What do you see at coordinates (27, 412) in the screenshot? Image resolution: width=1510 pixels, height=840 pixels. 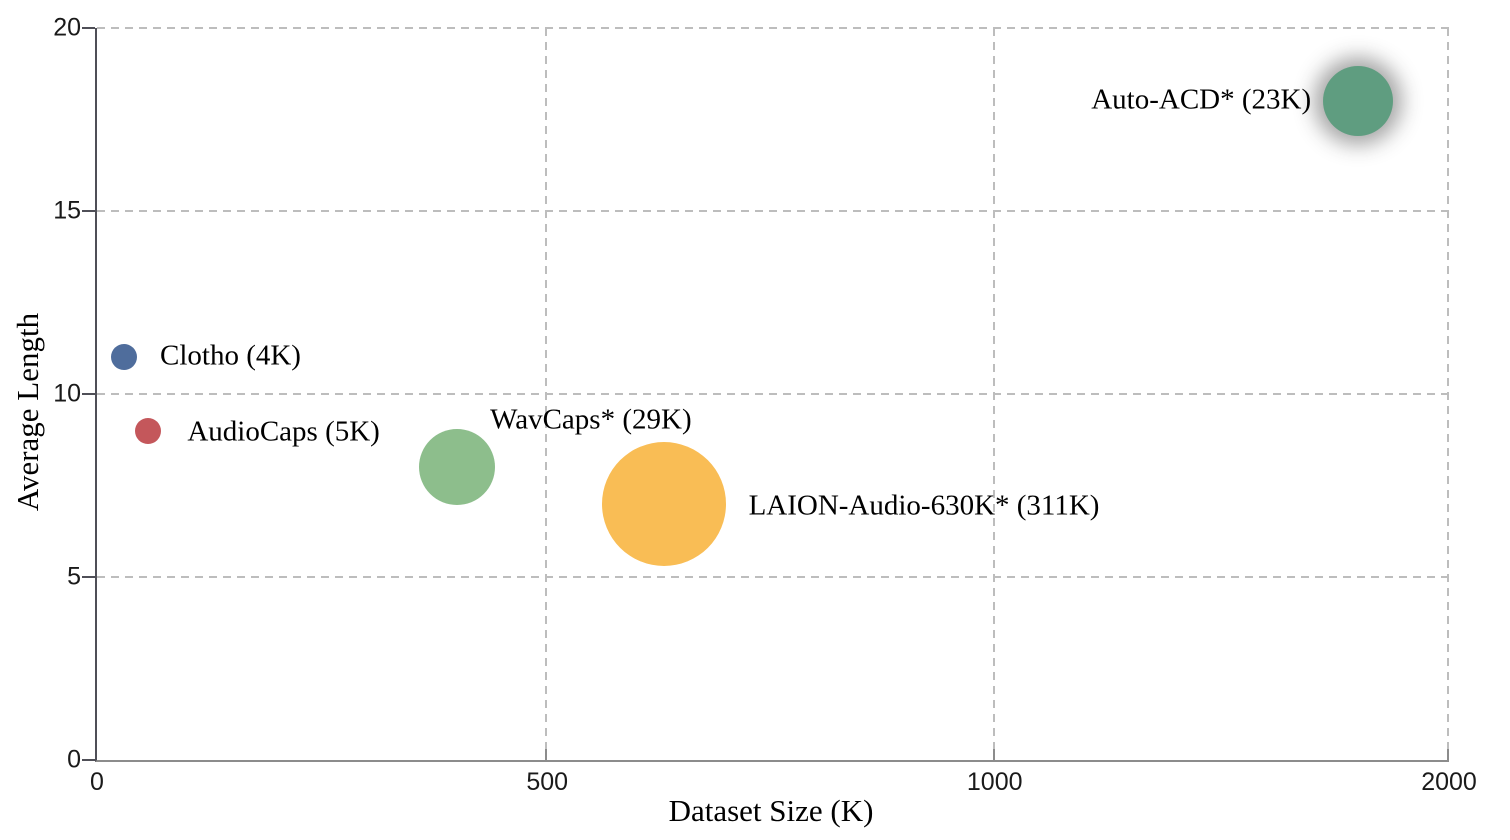 I see `y-axis-title: Average Length` at bounding box center [27, 412].